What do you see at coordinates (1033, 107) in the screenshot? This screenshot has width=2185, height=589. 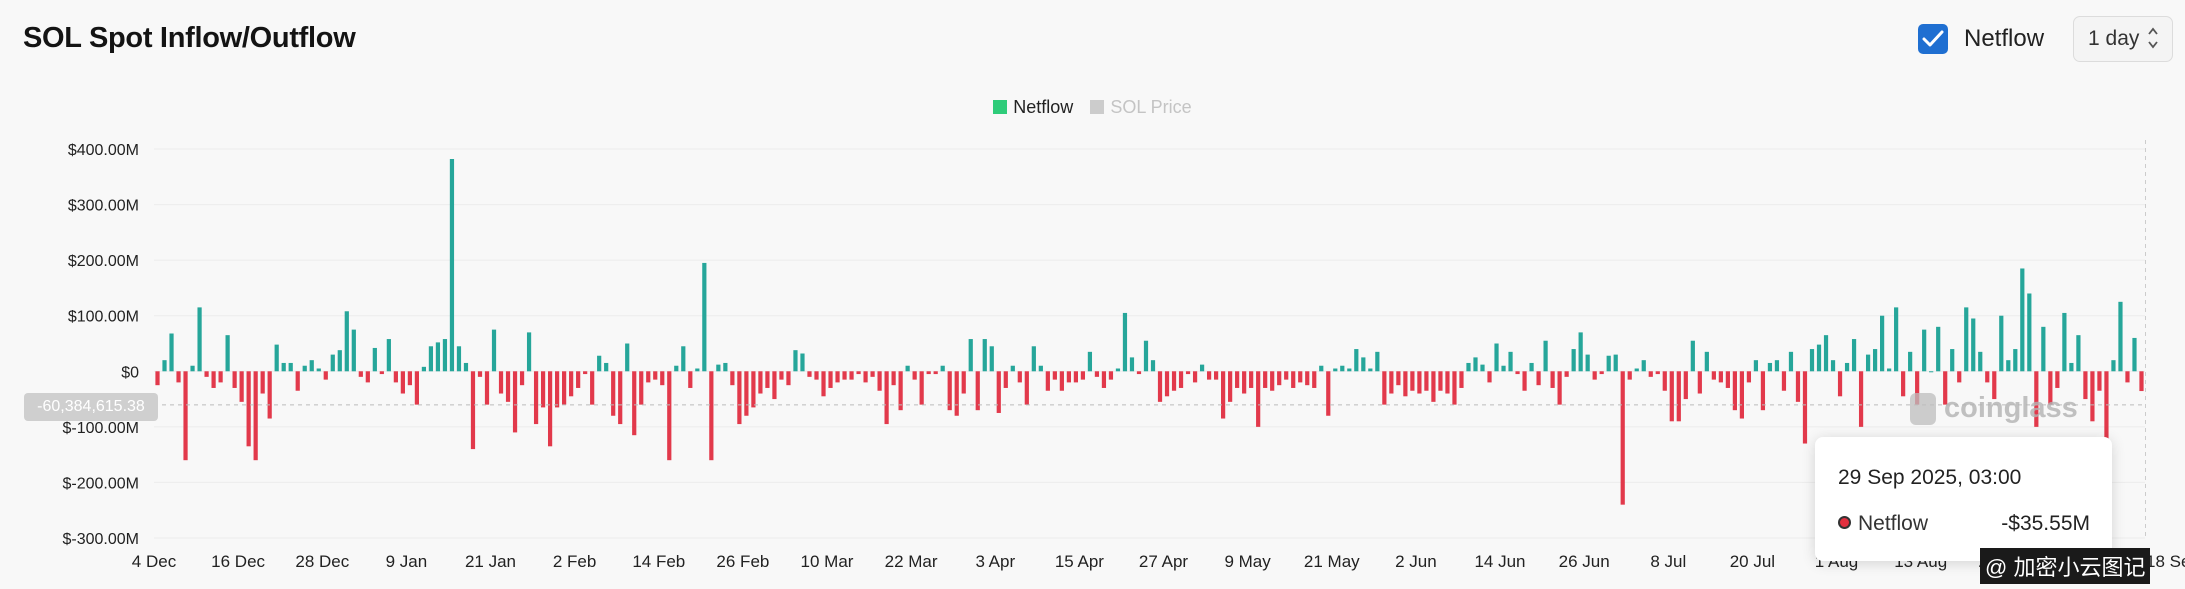 I see `legend-item-netflow: Netflow` at bounding box center [1033, 107].